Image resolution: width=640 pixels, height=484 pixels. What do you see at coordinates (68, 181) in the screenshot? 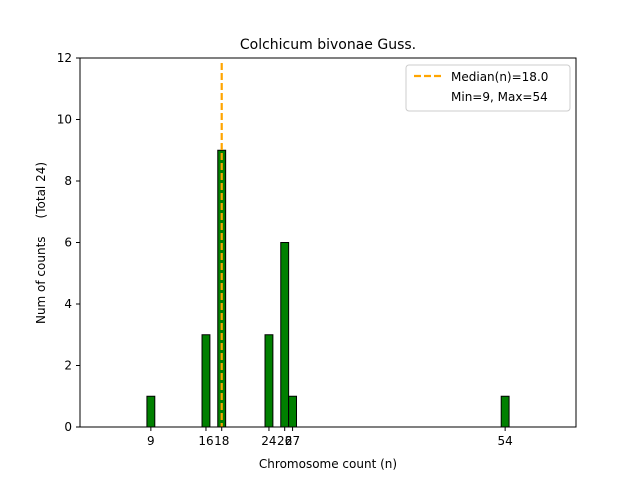
I see `y-tick-label: 8` at bounding box center [68, 181].